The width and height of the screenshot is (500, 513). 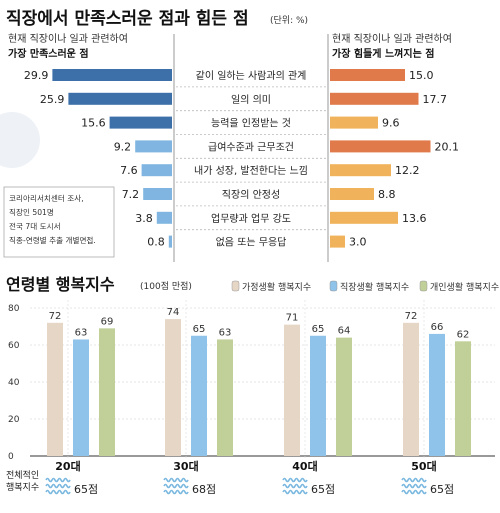 What do you see at coordinates (35, 226) in the screenshot?
I see `source-line: 전국 7대 도시서` at bounding box center [35, 226].